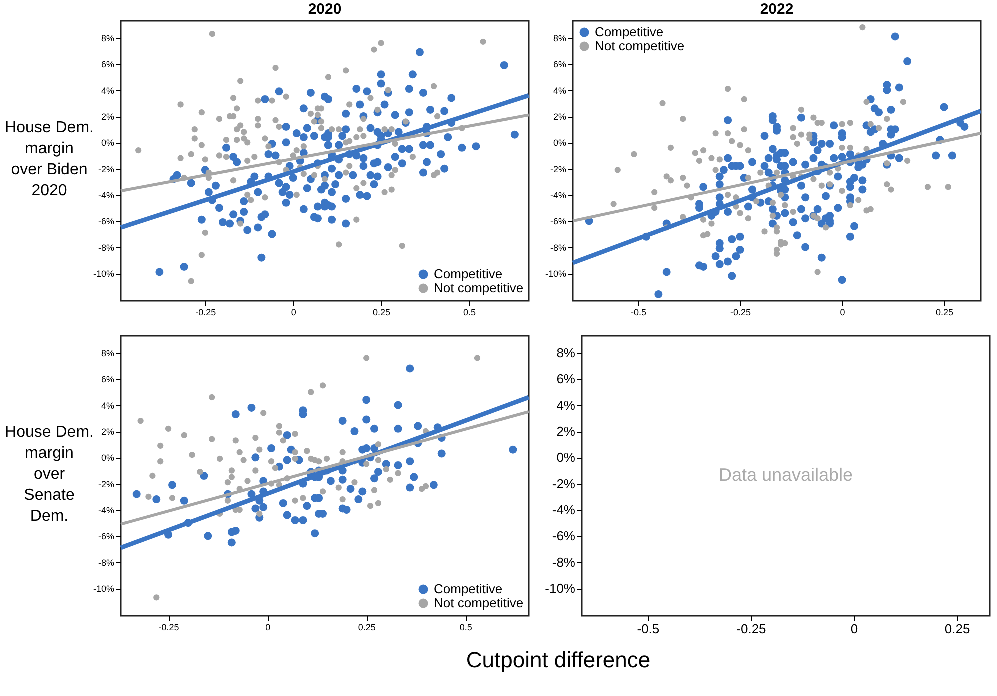 The width and height of the screenshot is (997, 696). What do you see at coordinates (777, 9) in the screenshot?
I see `chart-title: 2022` at bounding box center [777, 9].